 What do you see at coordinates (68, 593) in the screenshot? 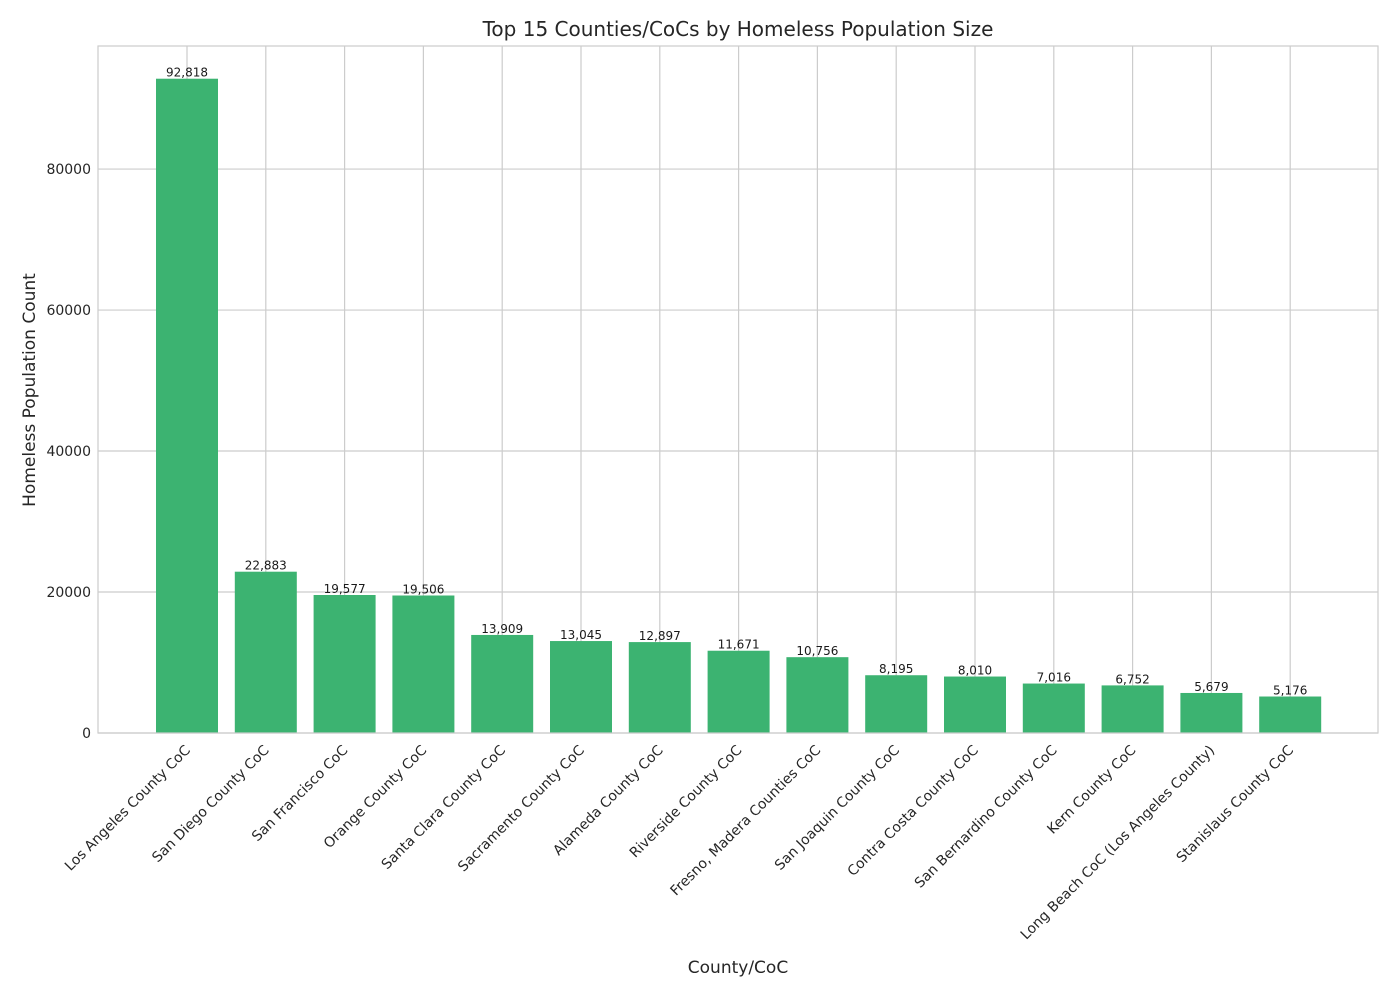
I see `y-tick-label: 20000` at bounding box center [68, 593].